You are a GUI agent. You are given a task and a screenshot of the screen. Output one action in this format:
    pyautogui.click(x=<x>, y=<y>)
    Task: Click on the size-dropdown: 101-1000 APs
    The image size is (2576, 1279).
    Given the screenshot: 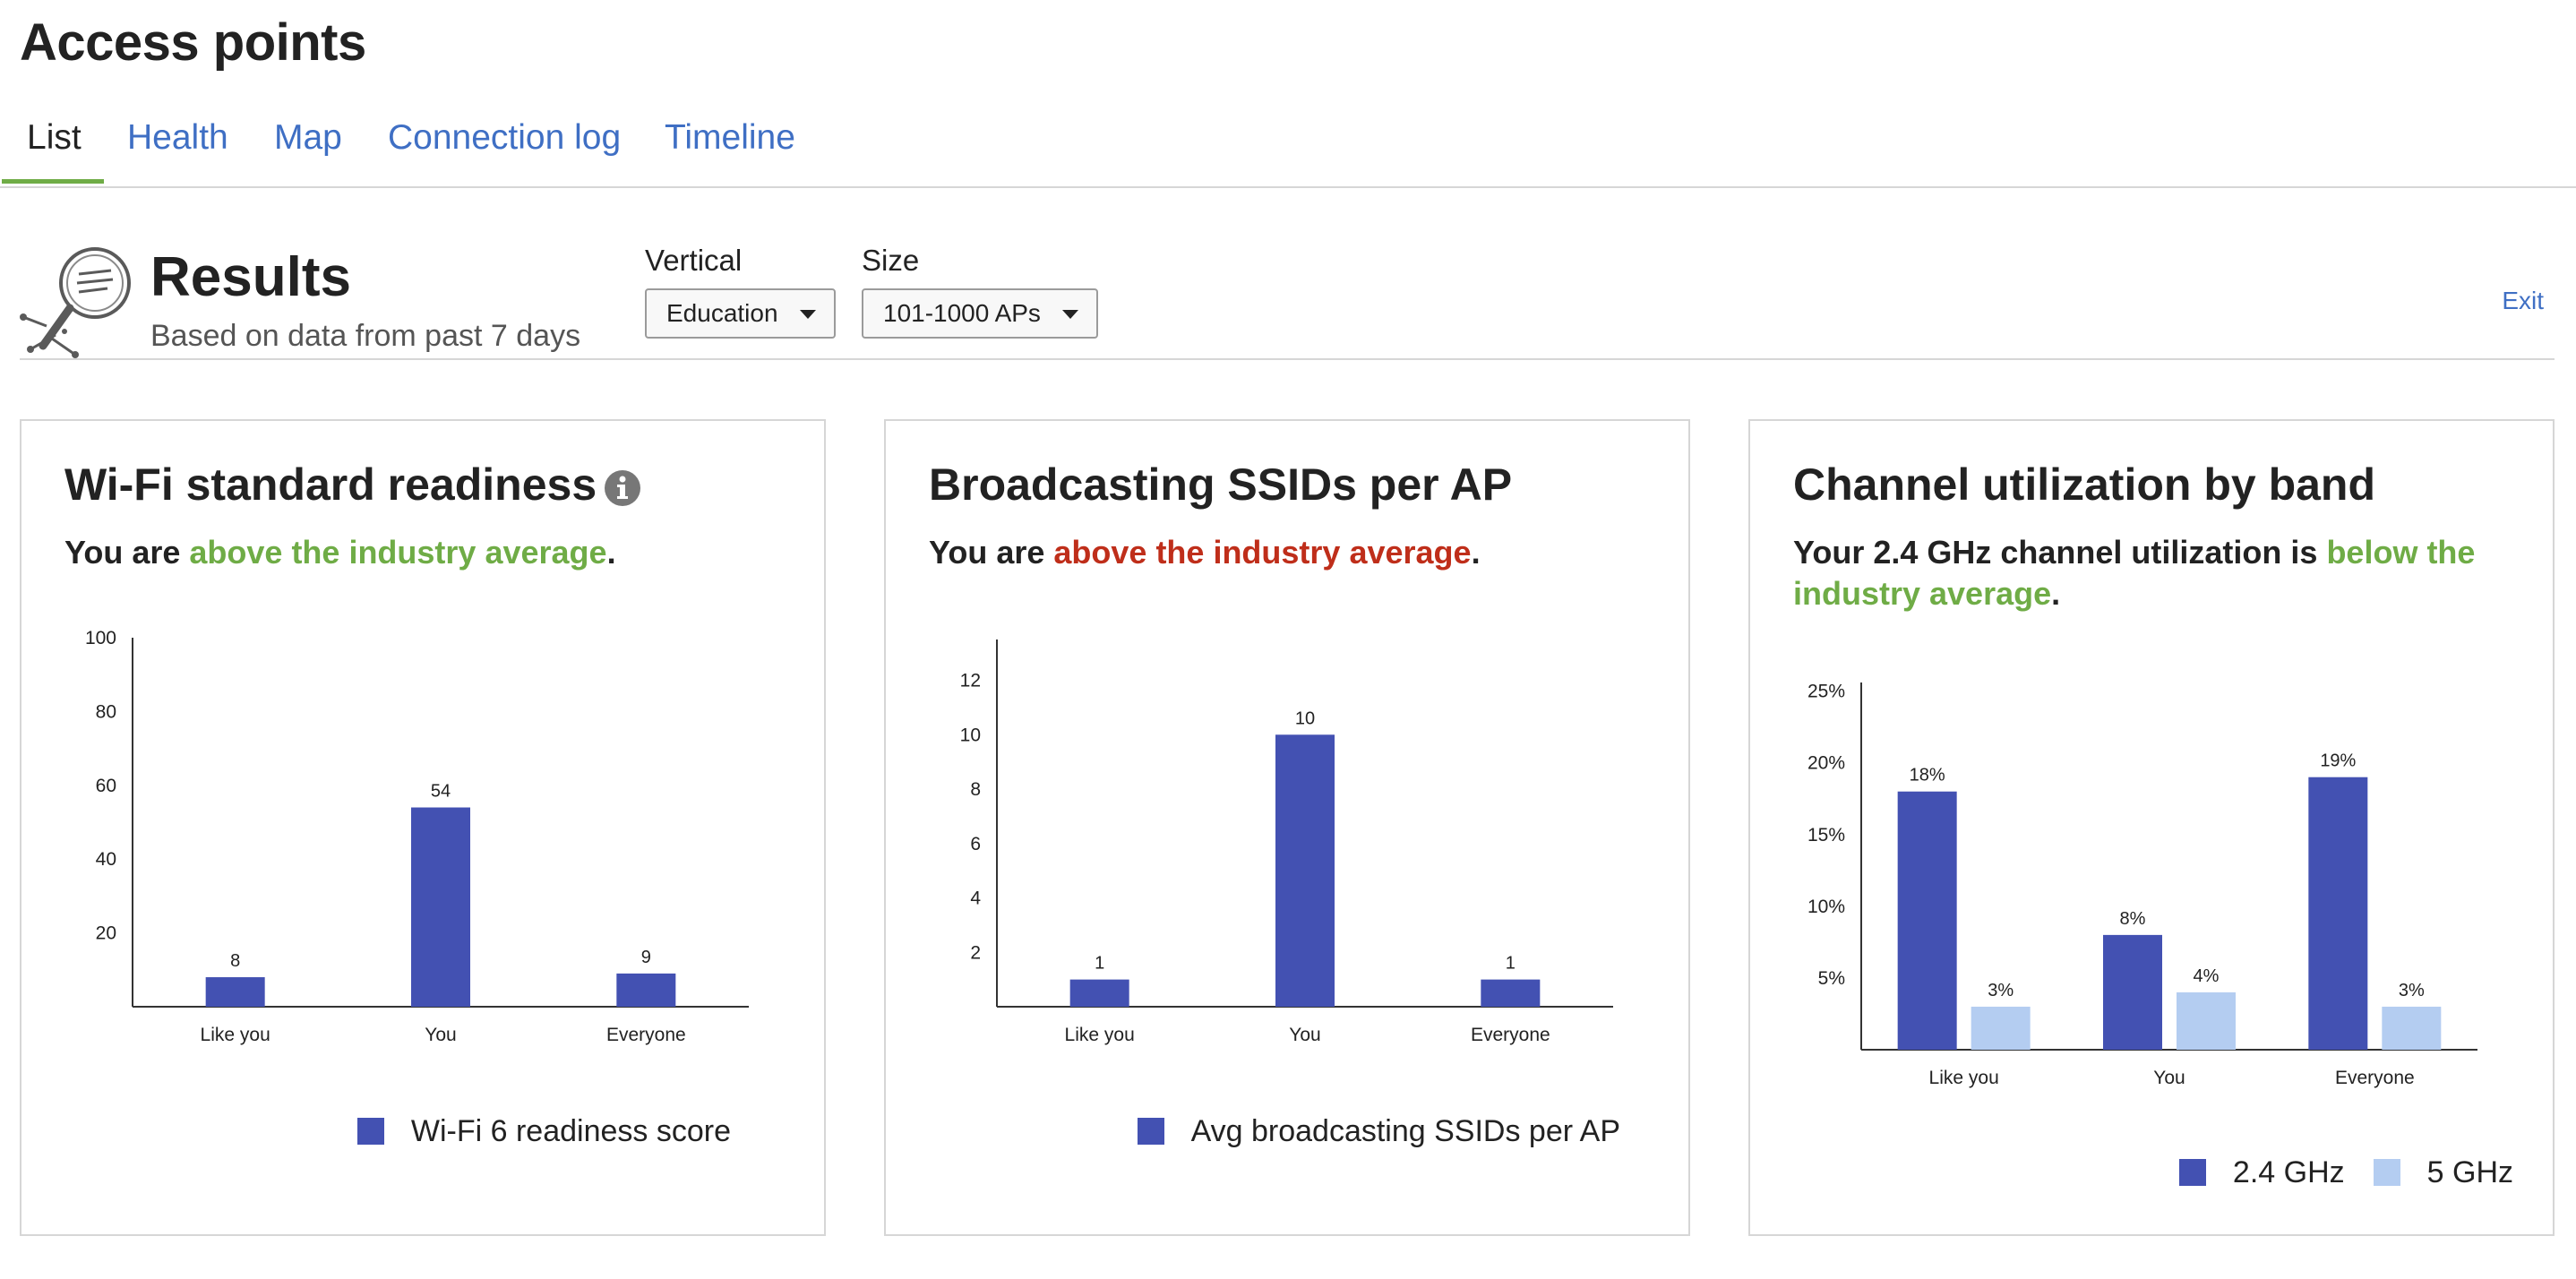 What is the action you would take?
    pyautogui.click(x=980, y=313)
    